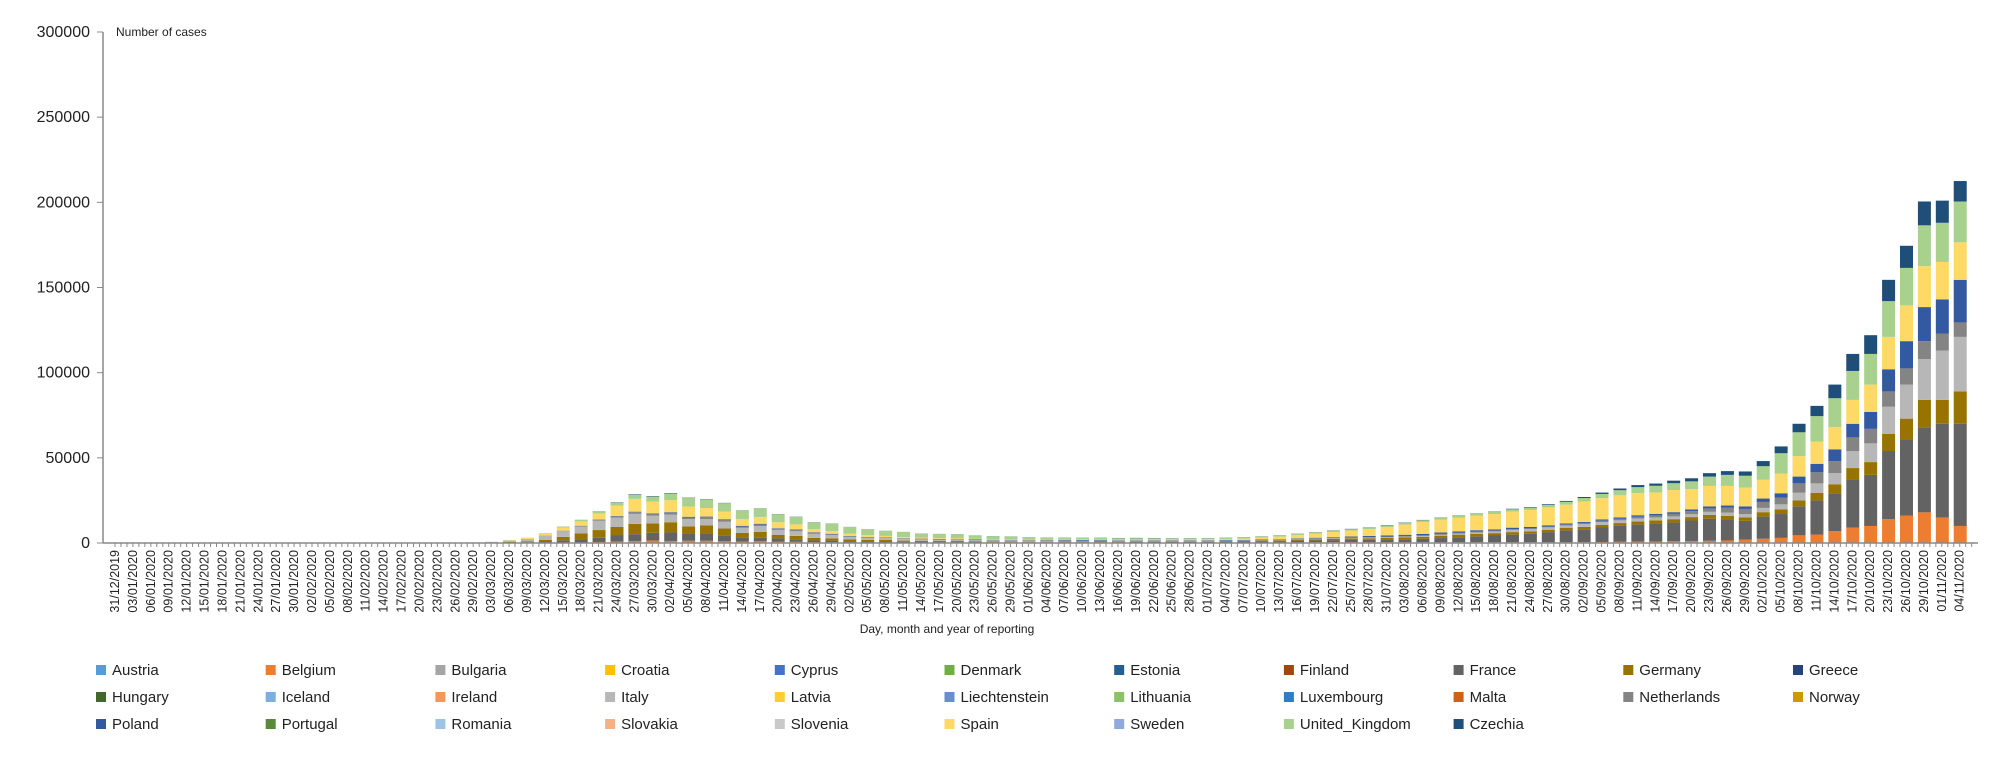 The height and width of the screenshot is (764, 2000). Describe the element at coordinates (616, 581) in the screenshot. I see `x-tick-label: 24/03/2020` at that location.